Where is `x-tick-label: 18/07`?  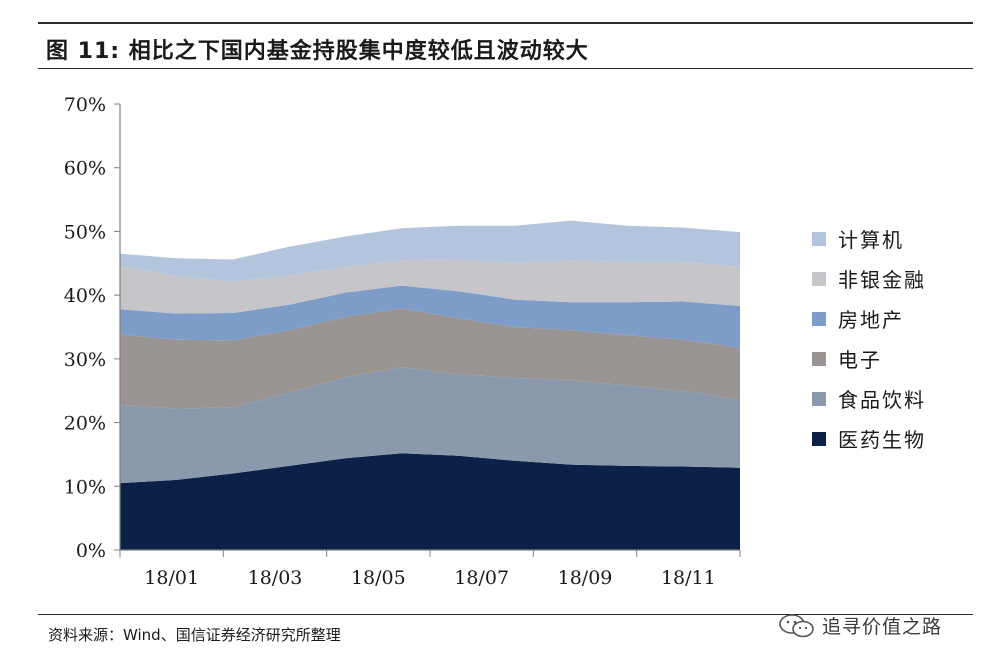 x-tick-label: 18/07 is located at coordinates (481, 578).